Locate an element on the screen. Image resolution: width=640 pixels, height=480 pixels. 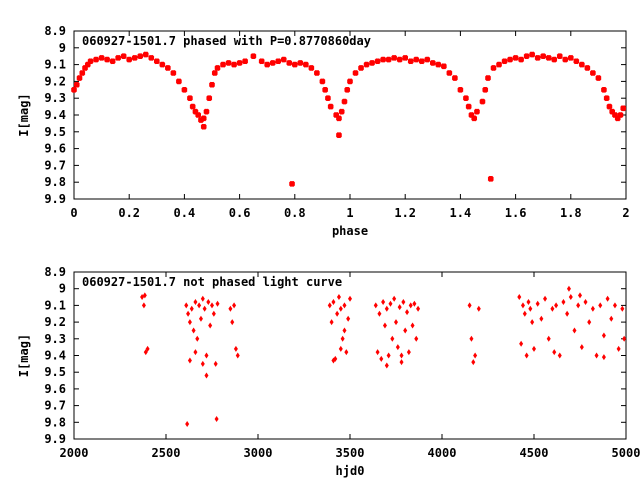
x-tick-label: 2 is located at coordinates (625, 213).